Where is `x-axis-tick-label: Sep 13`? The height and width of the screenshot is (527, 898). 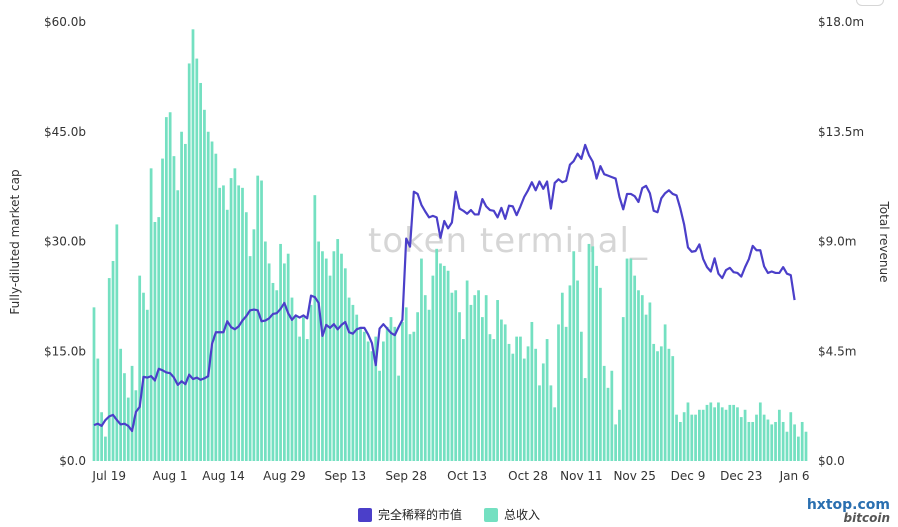 x-axis-tick-label: Sep 13 is located at coordinates (345, 476).